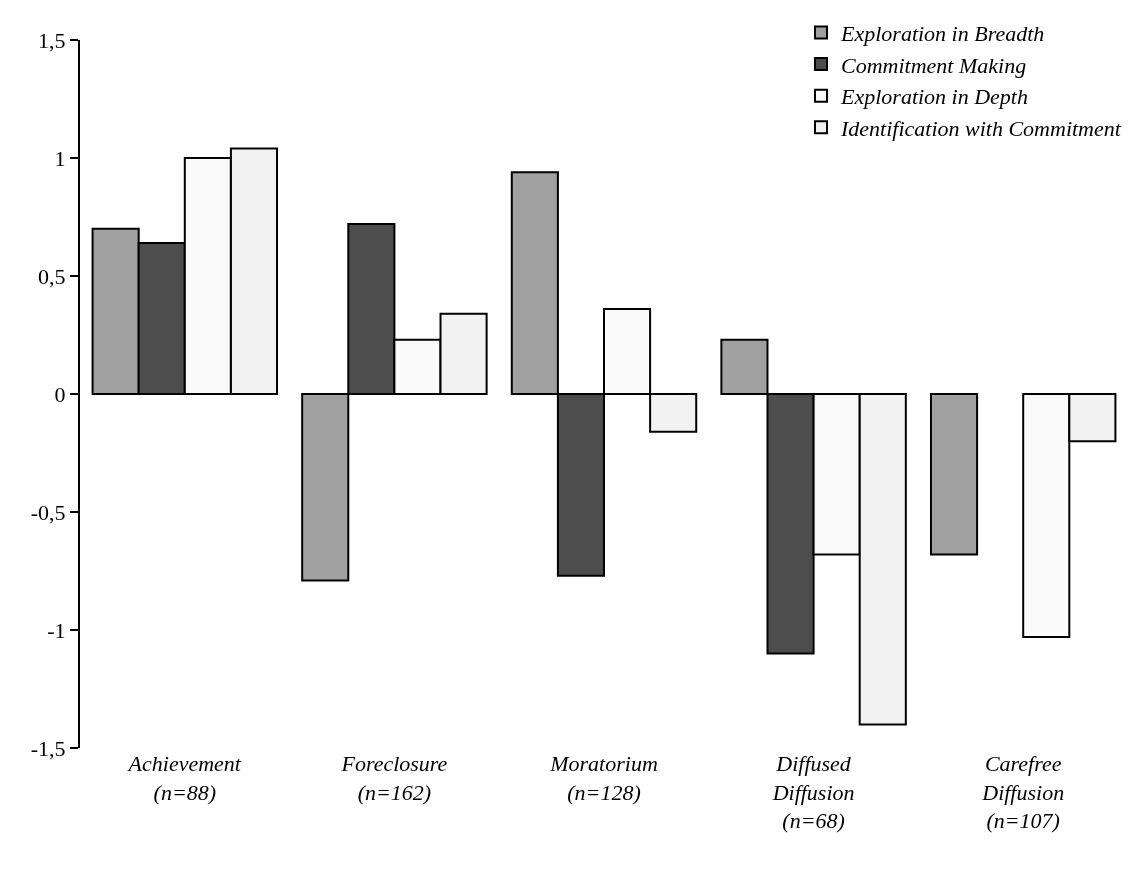 The width and height of the screenshot is (1143, 888). Describe the element at coordinates (813, 792) in the screenshot. I see `x-tick-label: Diffused Diffusion (n=68)` at that location.